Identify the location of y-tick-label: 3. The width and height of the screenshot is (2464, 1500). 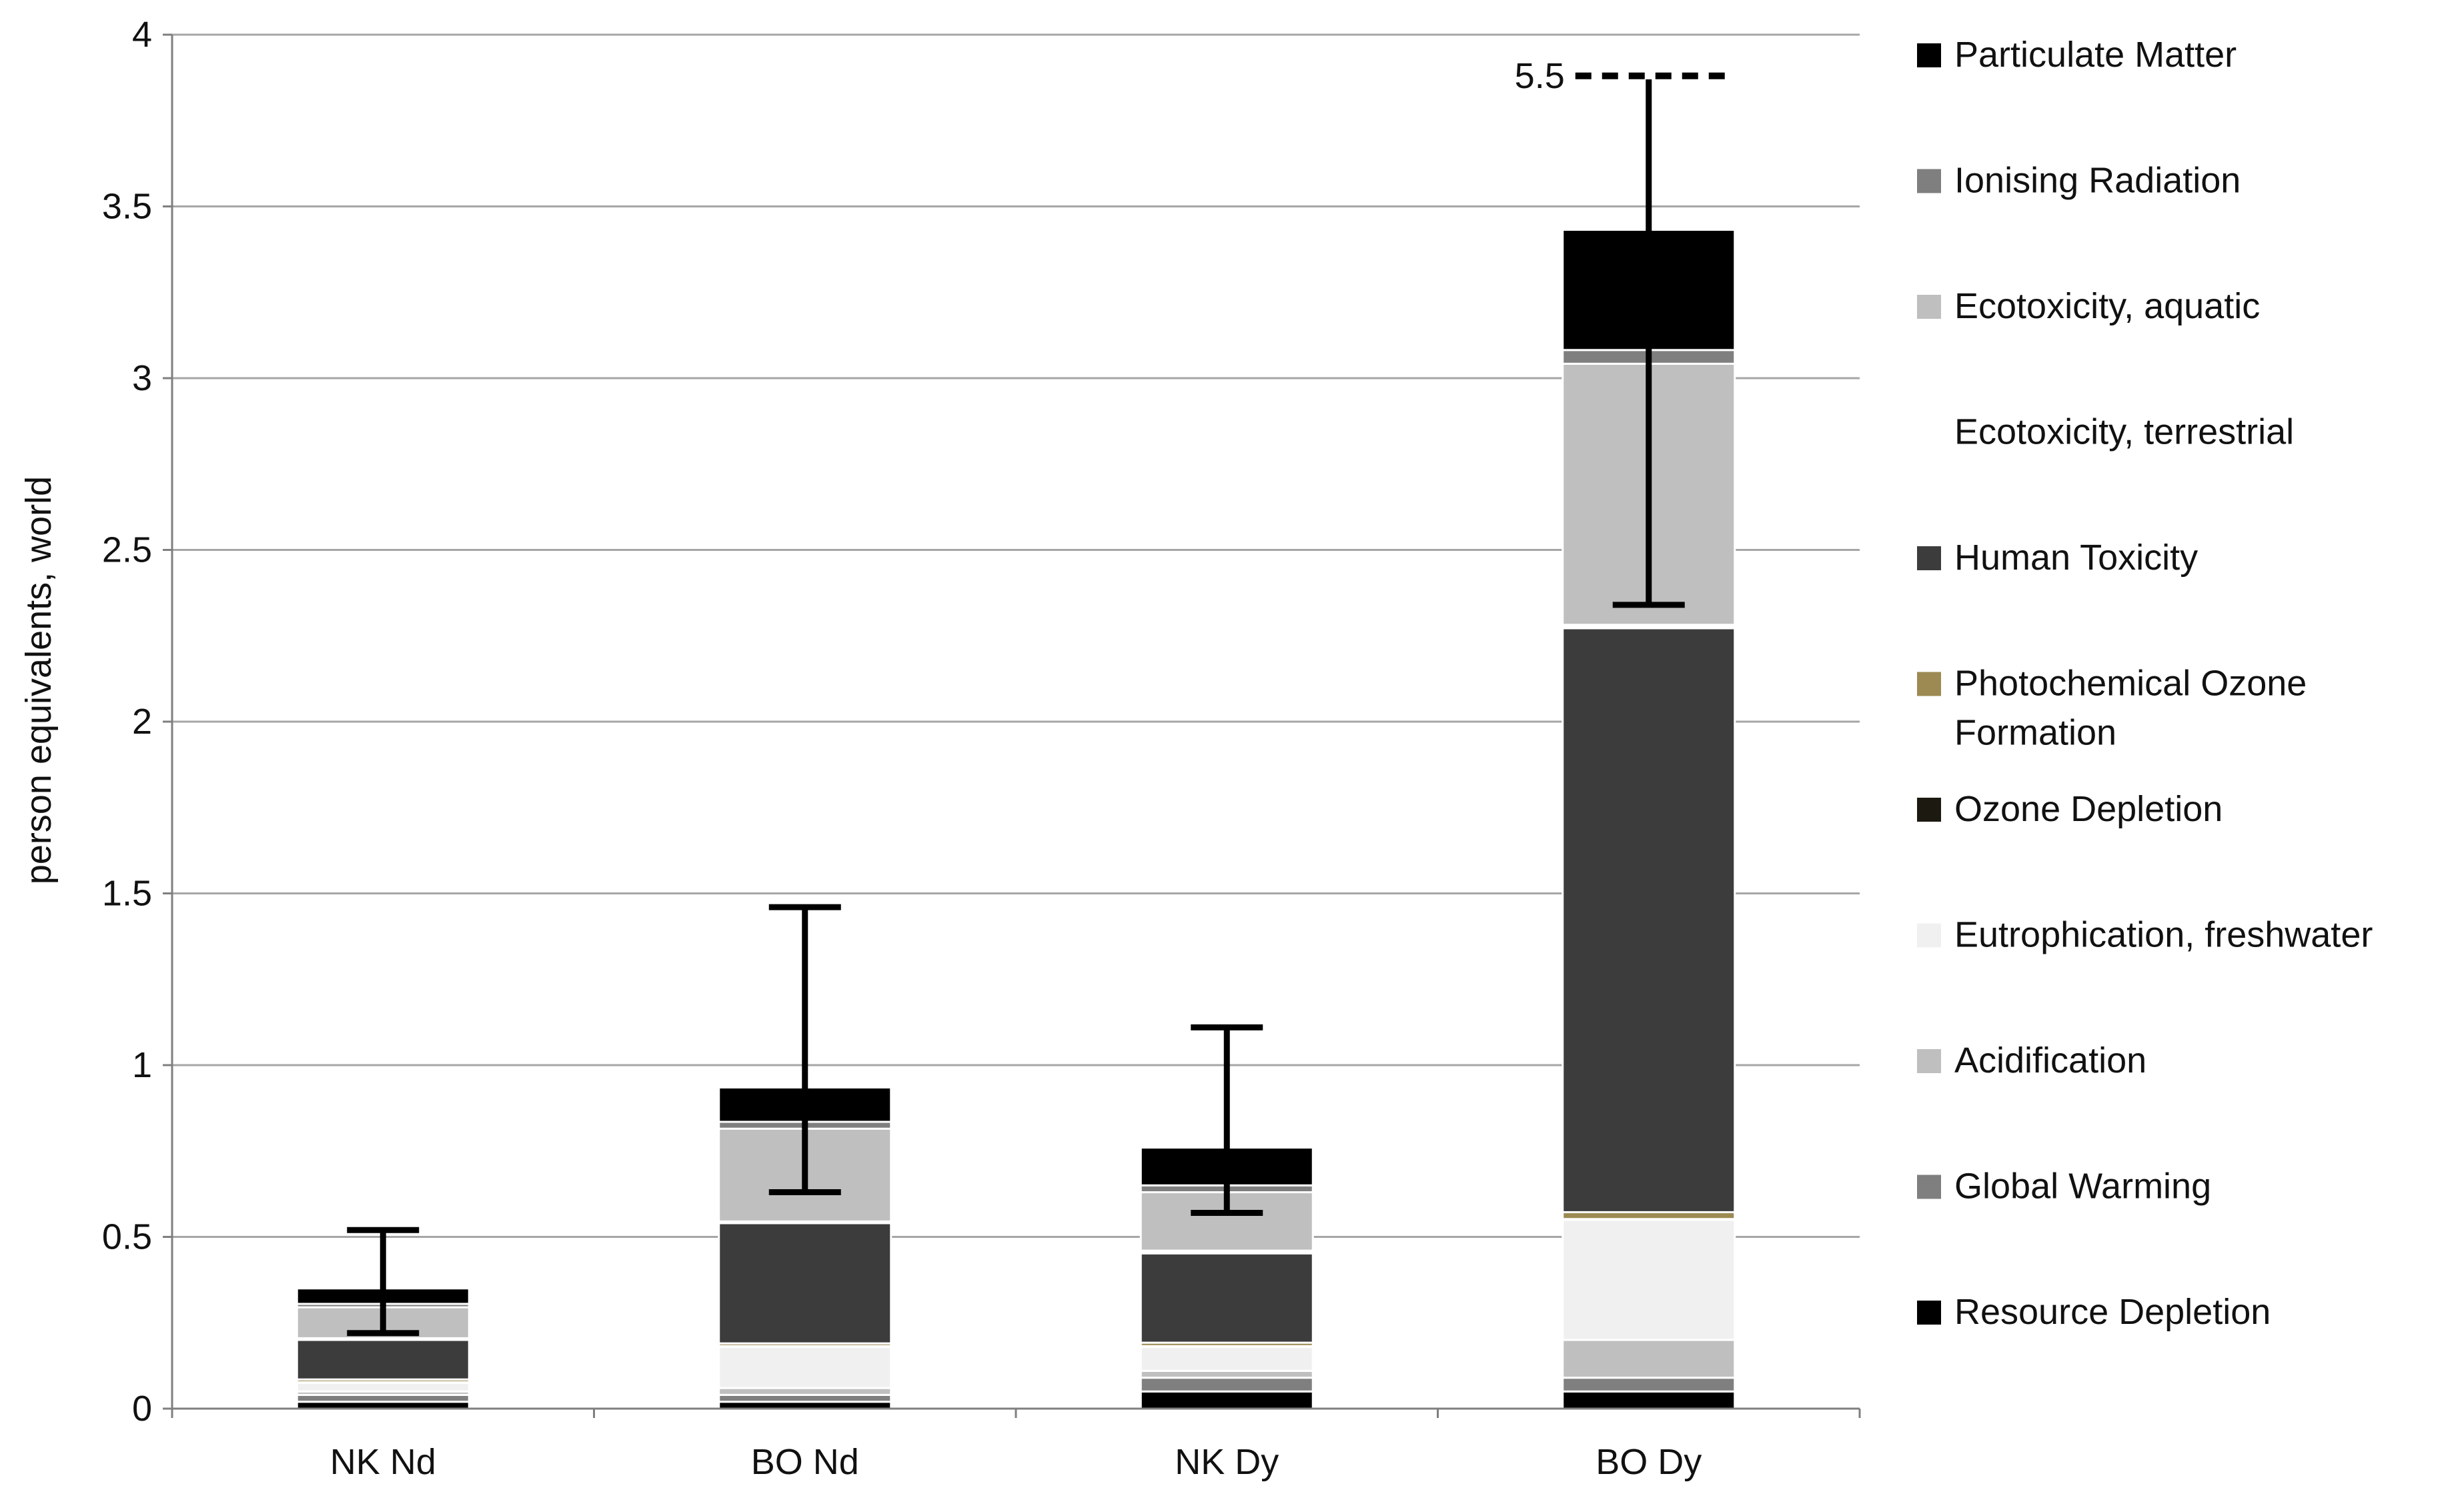
(142, 378).